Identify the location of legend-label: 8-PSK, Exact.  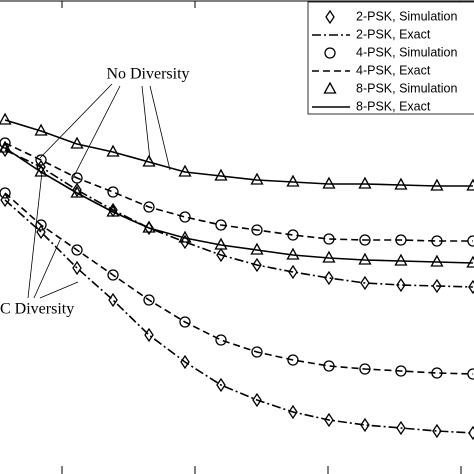
(393, 106).